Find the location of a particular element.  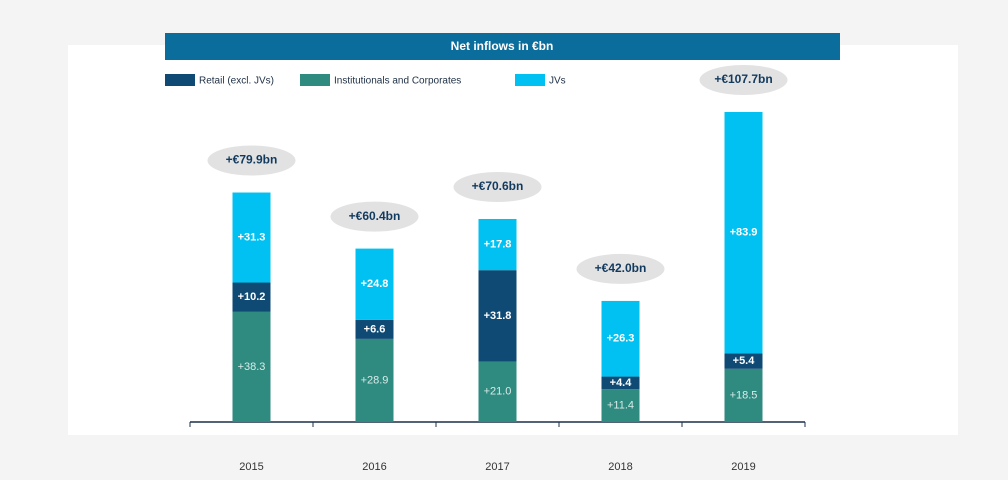

segment-label: +31.3 is located at coordinates (252, 237).